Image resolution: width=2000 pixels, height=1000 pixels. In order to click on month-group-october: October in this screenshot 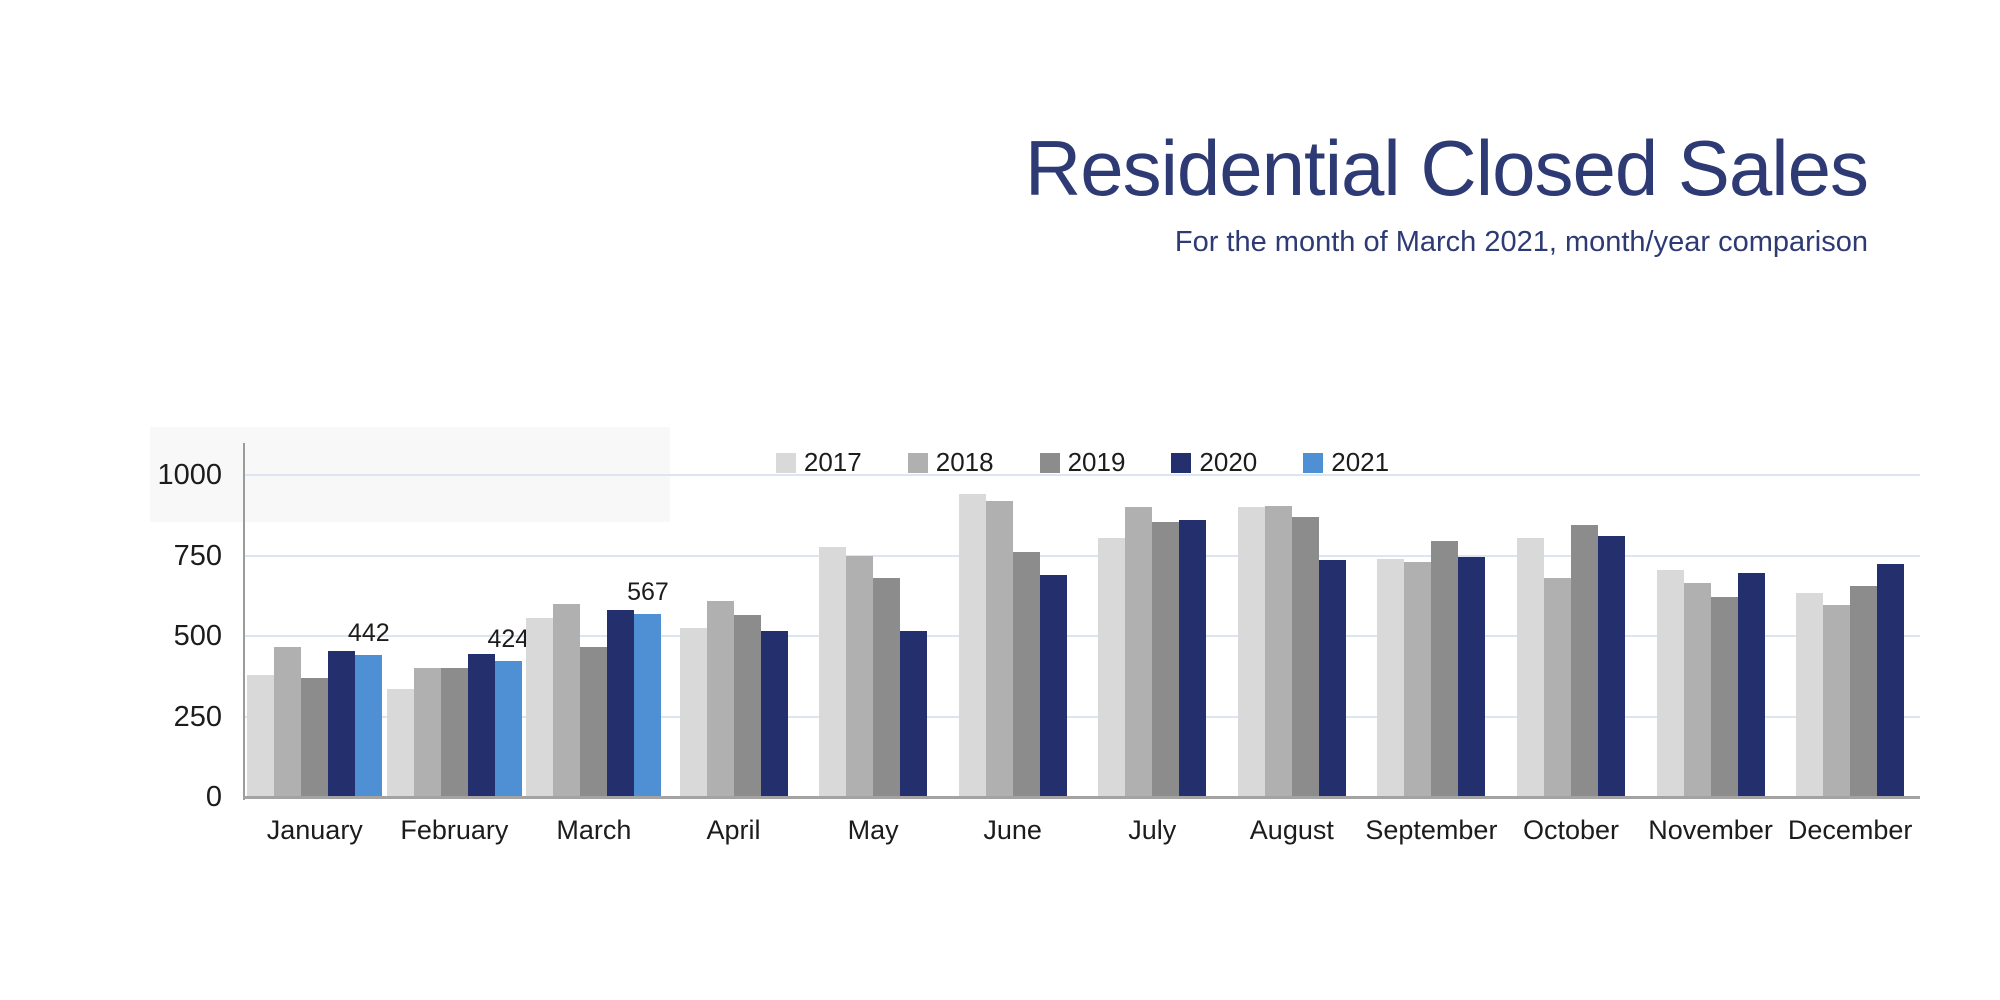, I will do `click(1571, 660)`.